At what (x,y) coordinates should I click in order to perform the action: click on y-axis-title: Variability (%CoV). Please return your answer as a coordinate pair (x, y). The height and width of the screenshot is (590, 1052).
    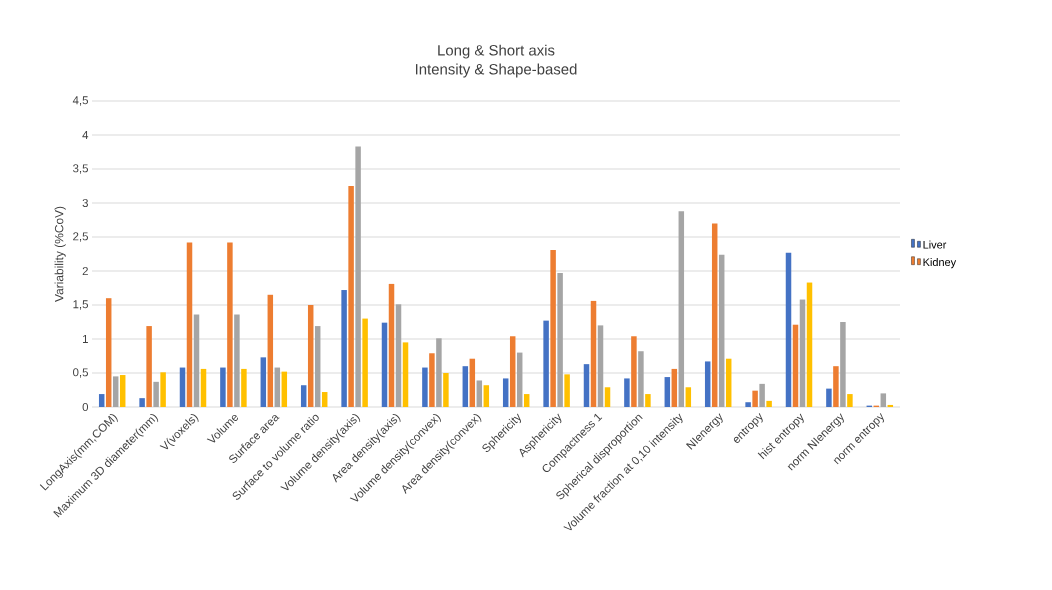
    Looking at the image, I should click on (60, 254).